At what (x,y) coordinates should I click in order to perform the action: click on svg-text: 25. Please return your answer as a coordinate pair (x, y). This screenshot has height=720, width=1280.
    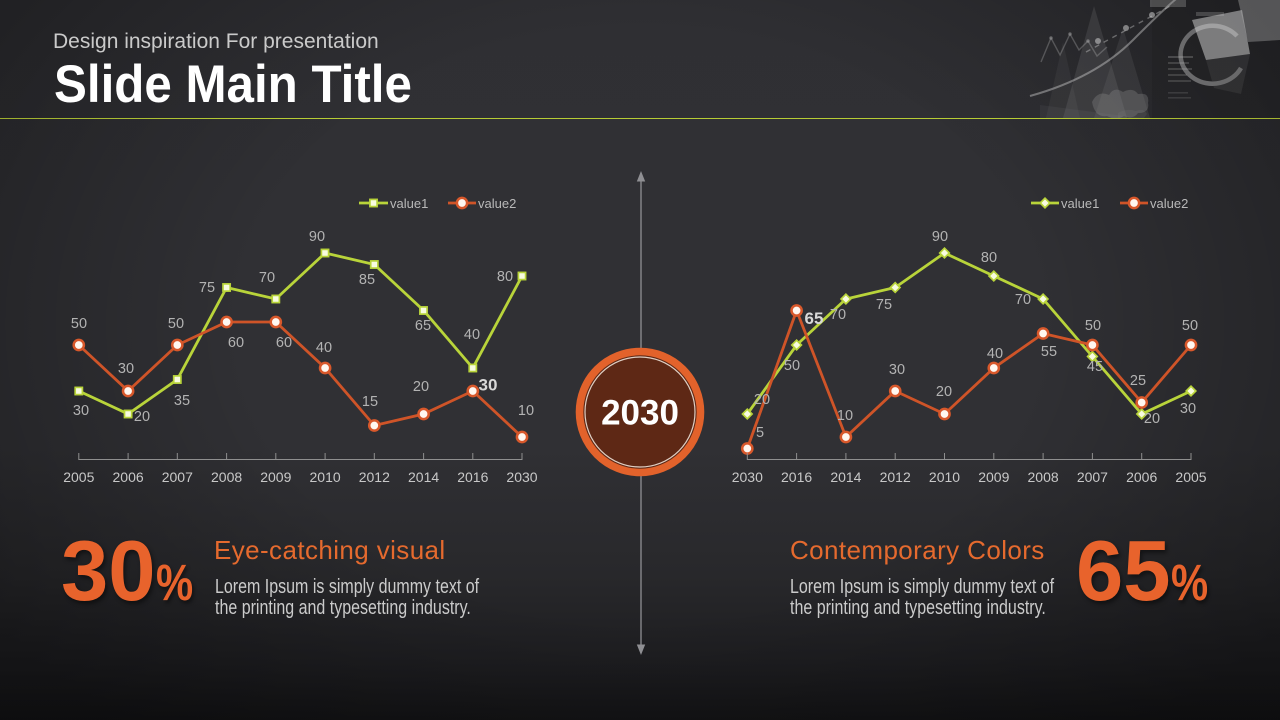
    Looking at the image, I should click on (1138, 381).